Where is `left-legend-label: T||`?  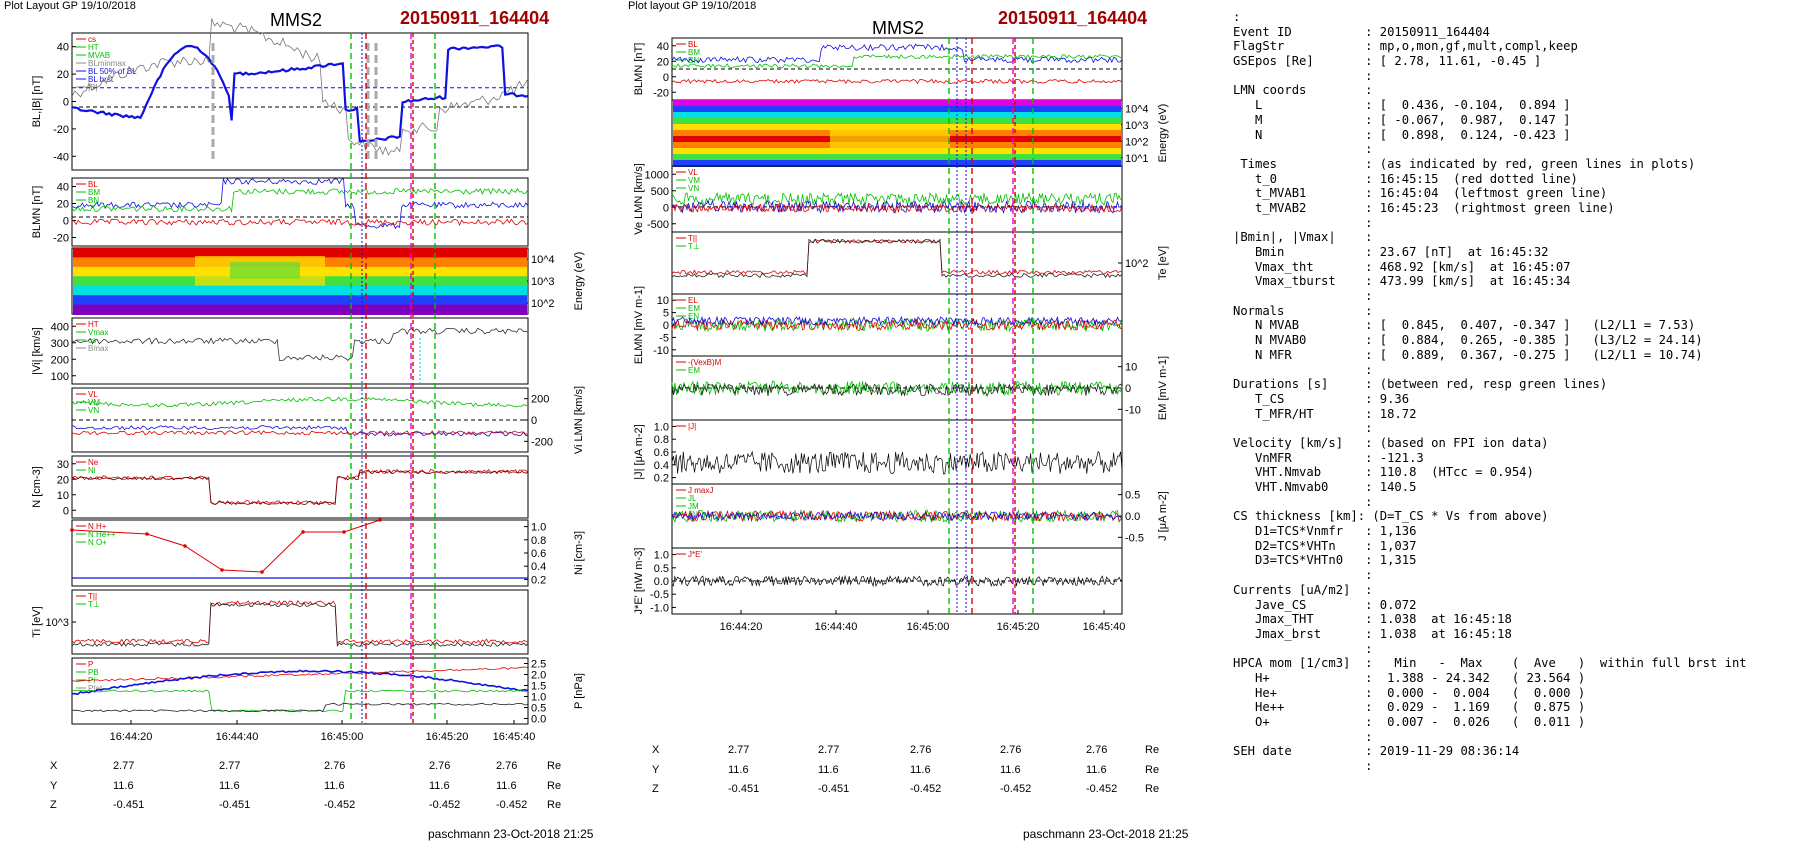 left-legend-label: T|| is located at coordinates (92, 596).